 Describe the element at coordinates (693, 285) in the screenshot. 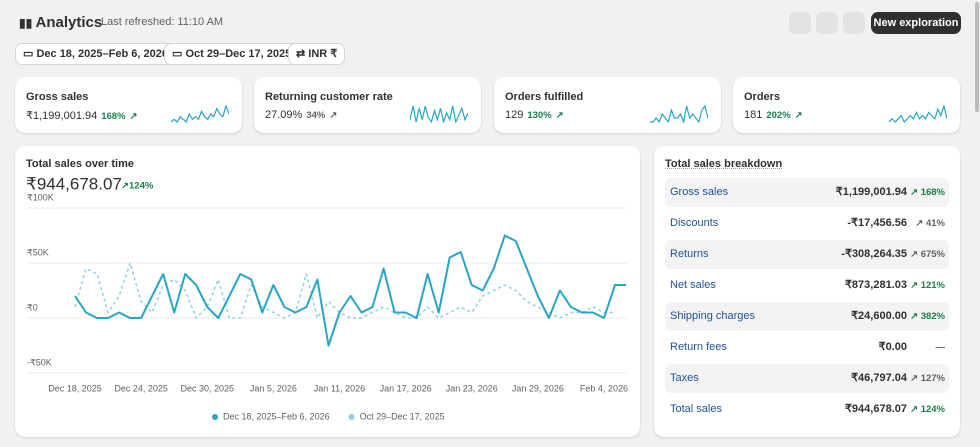

I see `row-label: Net sales` at that location.